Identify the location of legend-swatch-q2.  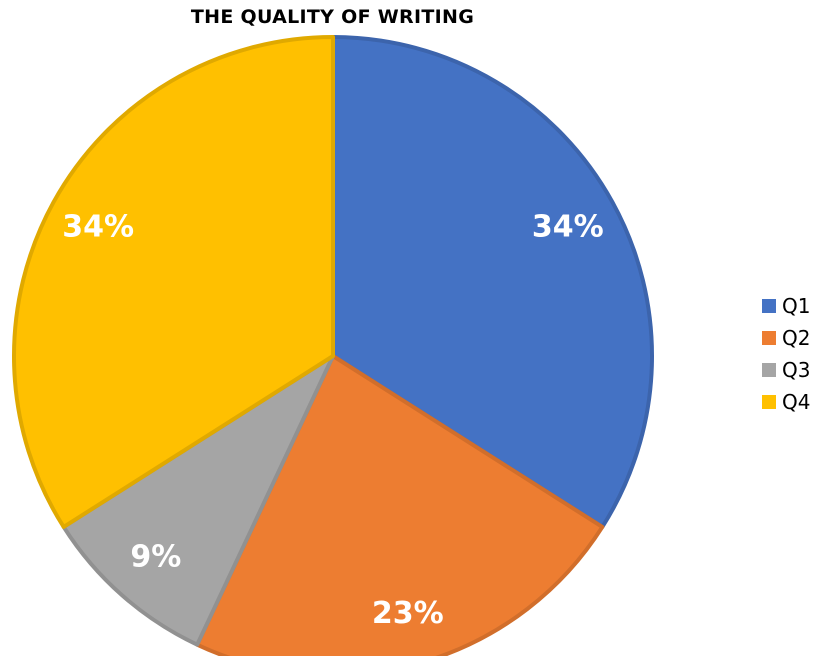
(769, 338).